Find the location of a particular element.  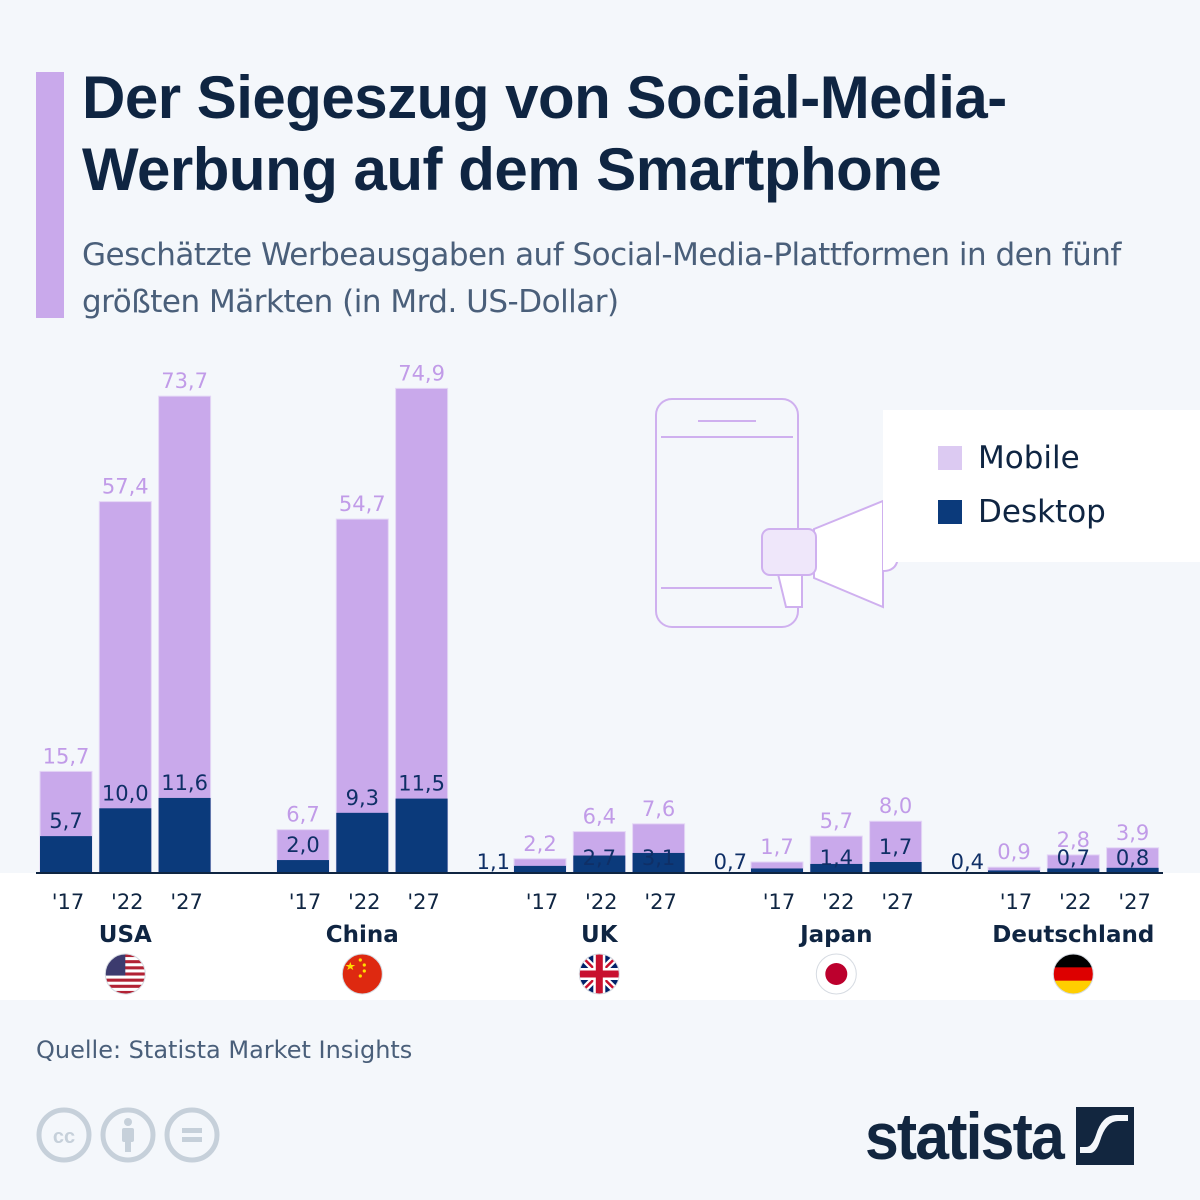

statista-logo-mark-icon is located at coordinates (1105, 1136).